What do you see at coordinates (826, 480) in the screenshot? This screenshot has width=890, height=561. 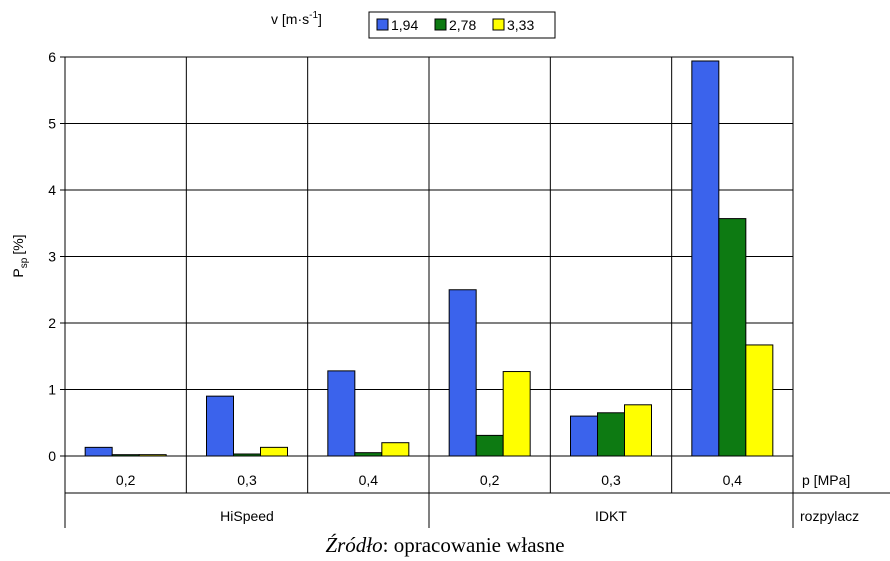 I see `category-axis-label: p [MPa]` at bounding box center [826, 480].